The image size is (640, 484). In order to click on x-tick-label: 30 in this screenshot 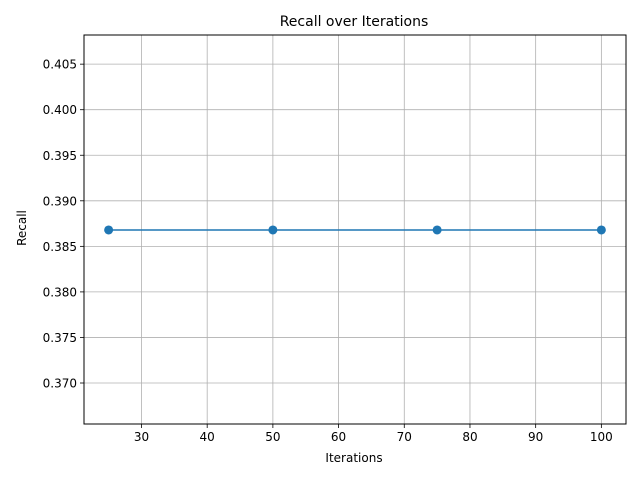, I will do `click(141, 437)`.